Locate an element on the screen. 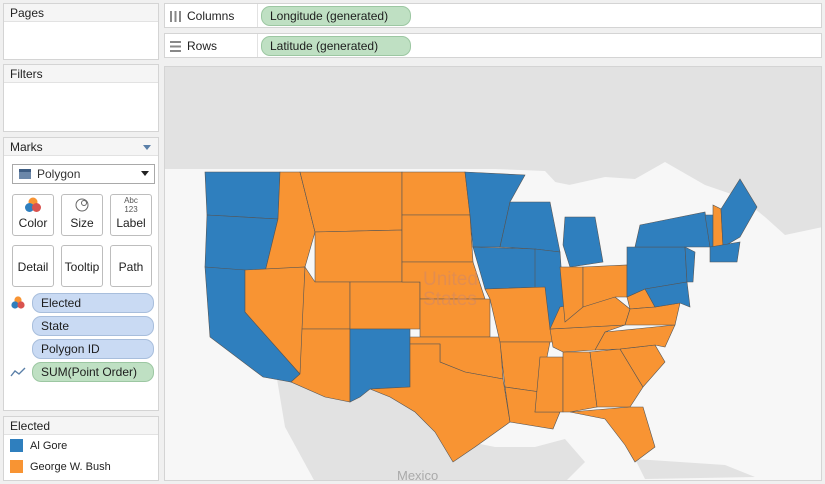  path-button-label: Path is located at coordinates (131, 267).